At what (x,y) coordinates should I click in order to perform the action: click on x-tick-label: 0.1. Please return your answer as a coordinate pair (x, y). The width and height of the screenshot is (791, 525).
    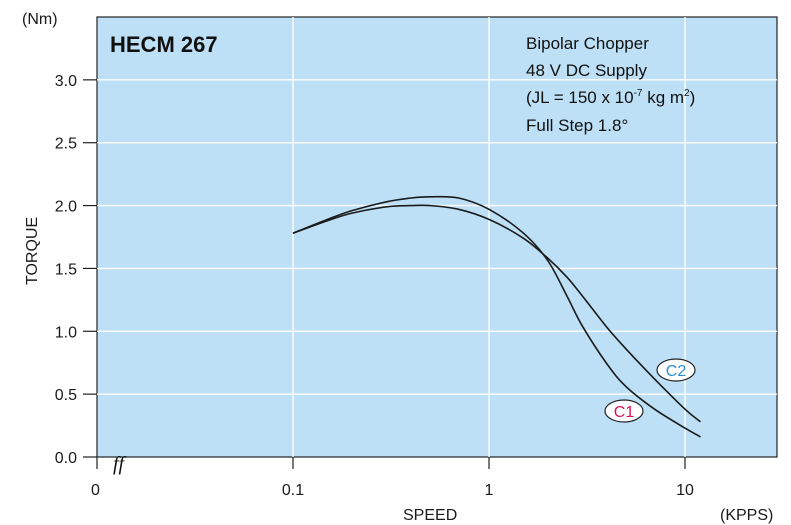
    Looking at the image, I should click on (293, 490).